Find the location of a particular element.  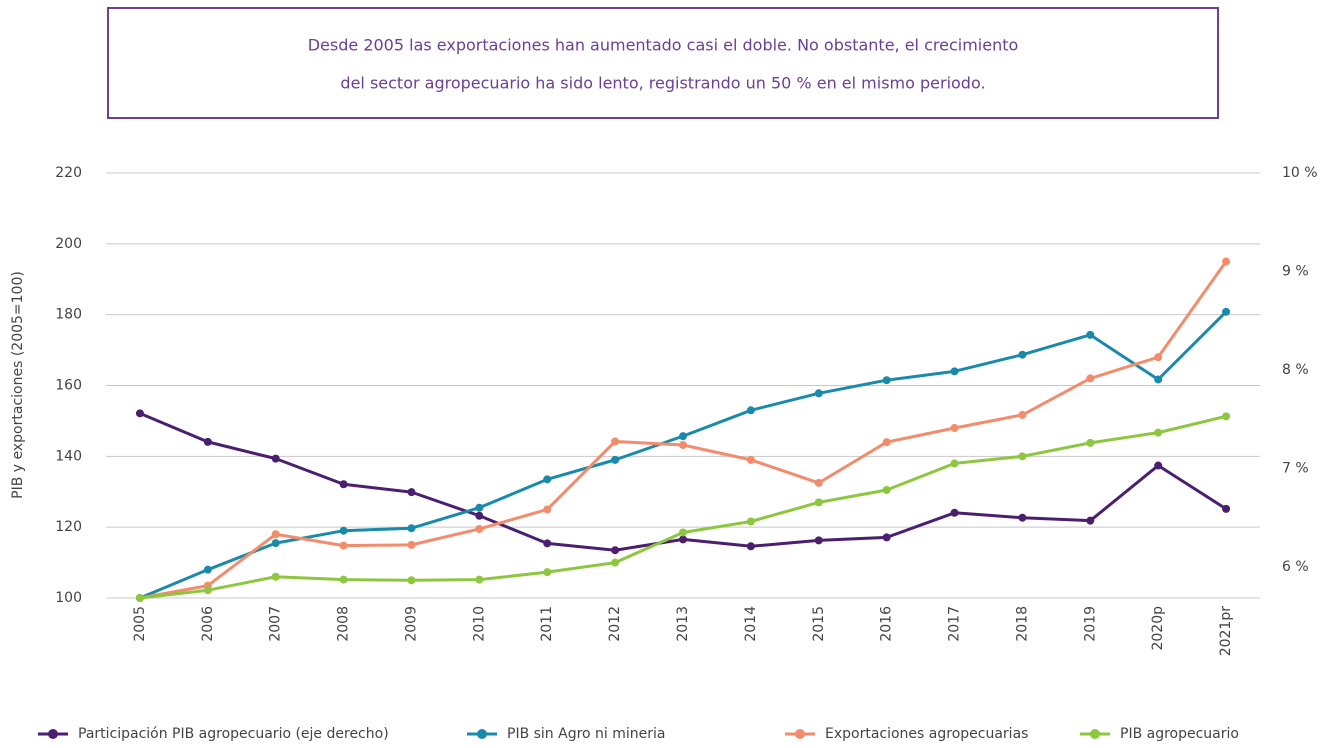

y-tick-label: 200 is located at coordinates (68, 244).